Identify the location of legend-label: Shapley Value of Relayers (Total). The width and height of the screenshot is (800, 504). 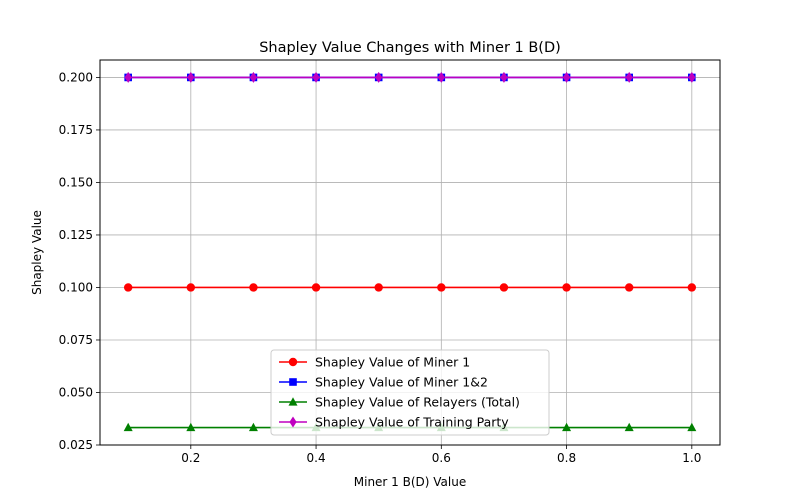
(417, 402).